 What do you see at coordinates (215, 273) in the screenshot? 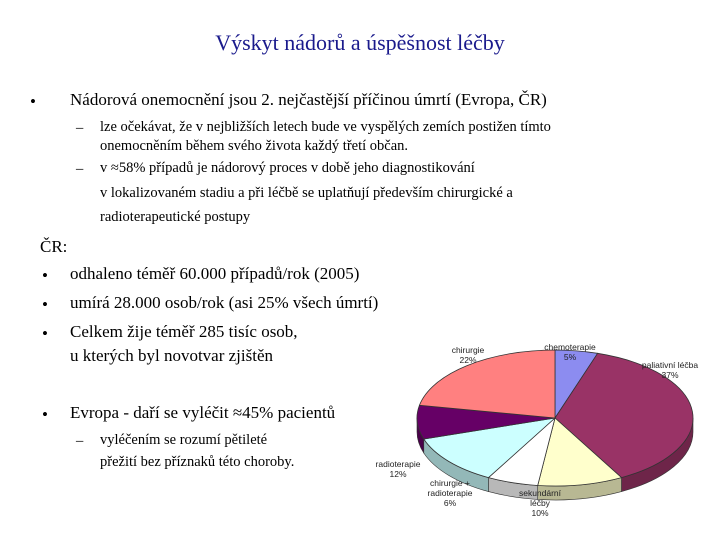
I see `cr-item-1: odhaleno téměř 60.000 případů/rok (2005)` at bounding box center [215, 273].